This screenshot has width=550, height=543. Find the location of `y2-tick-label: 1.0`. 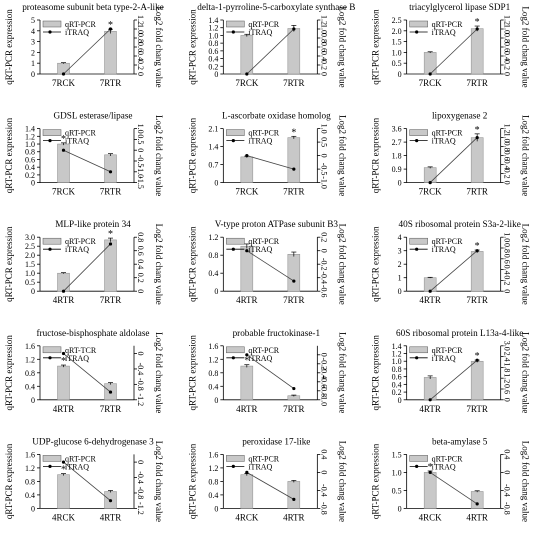

y2-tick-label: 1.0 is located at coordinates (507, 138).